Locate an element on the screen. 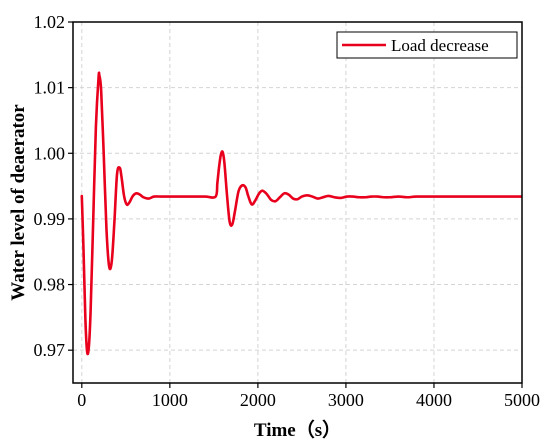 The height and width of the screenshot is (446, 550). x-tick-label: 0 is located at coordinates (81, 400).